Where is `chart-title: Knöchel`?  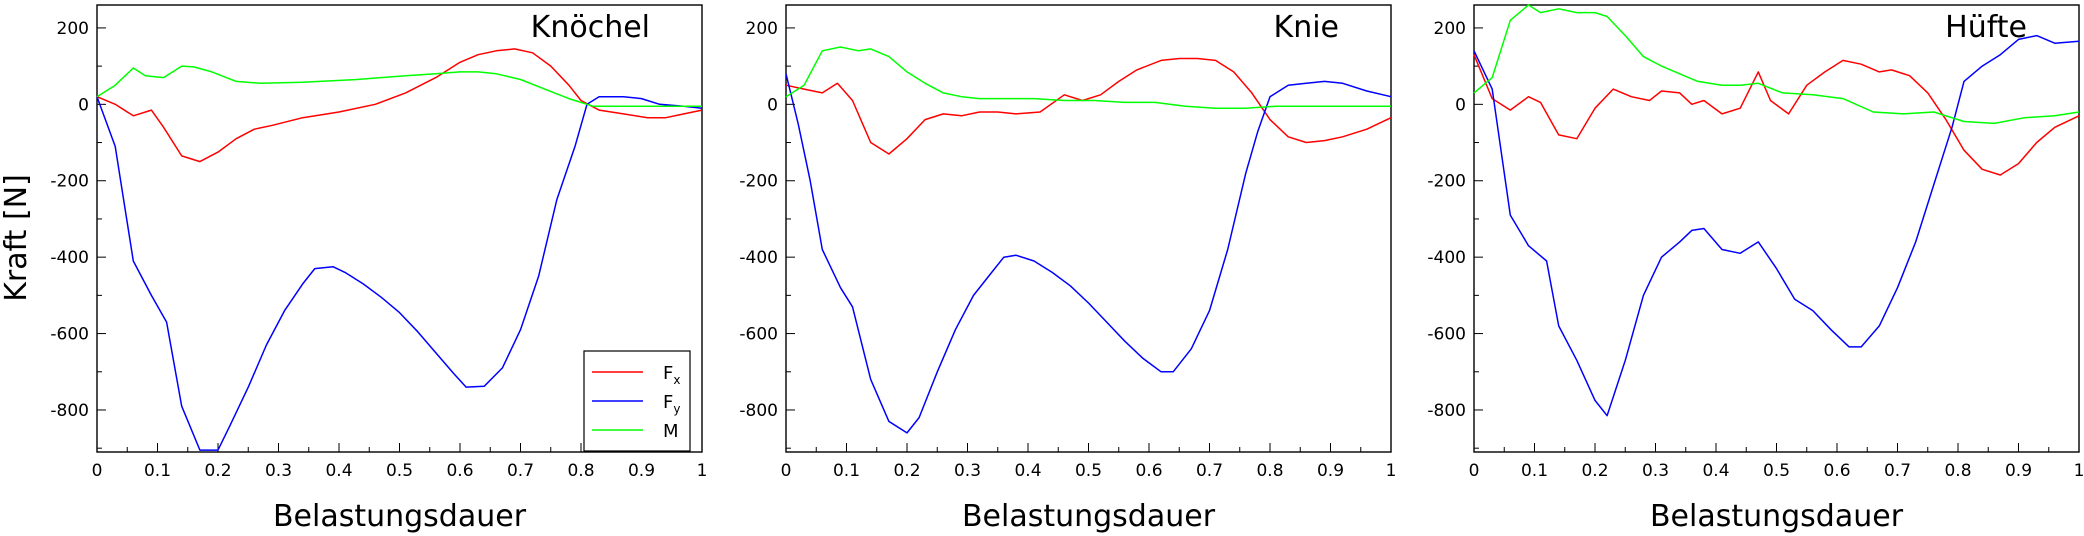 chart-title: Knöchel is located at coordinates (590, 27).